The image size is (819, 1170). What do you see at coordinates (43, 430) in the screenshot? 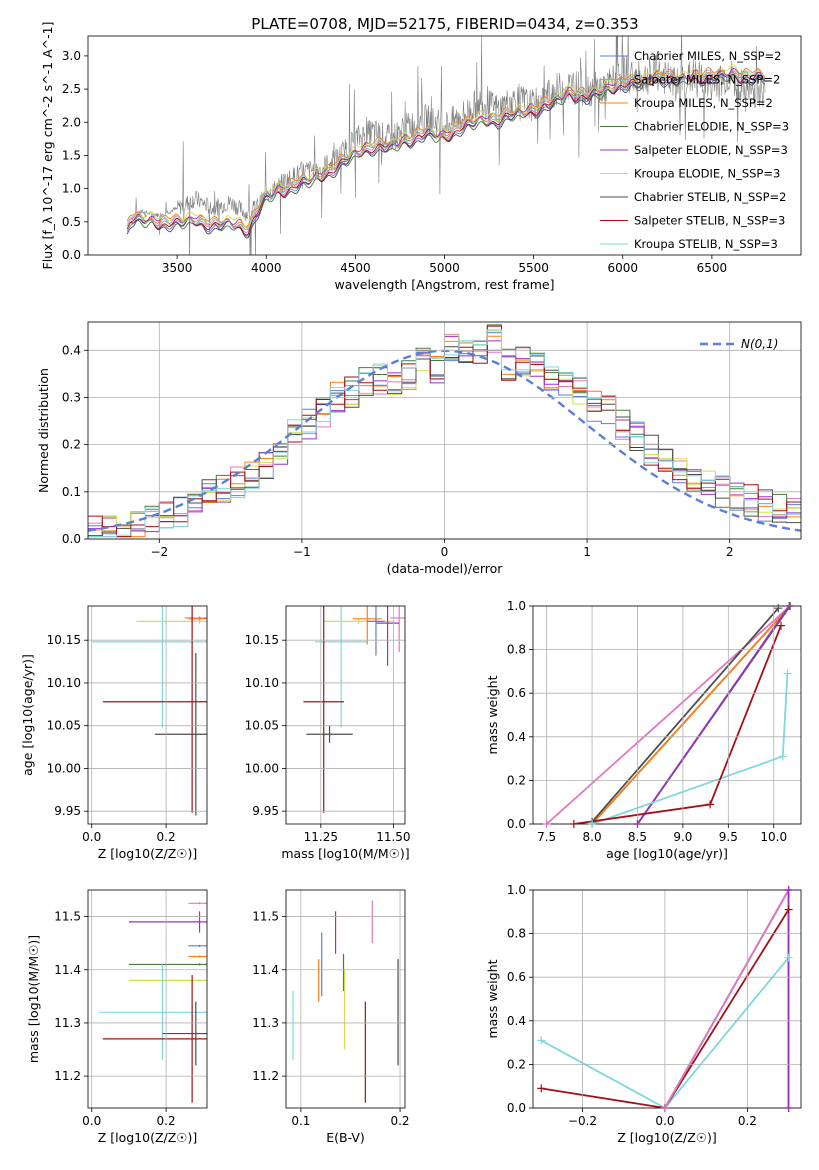
I see `y-axis-label: Normed distribution` at bounding box center [43, 430].